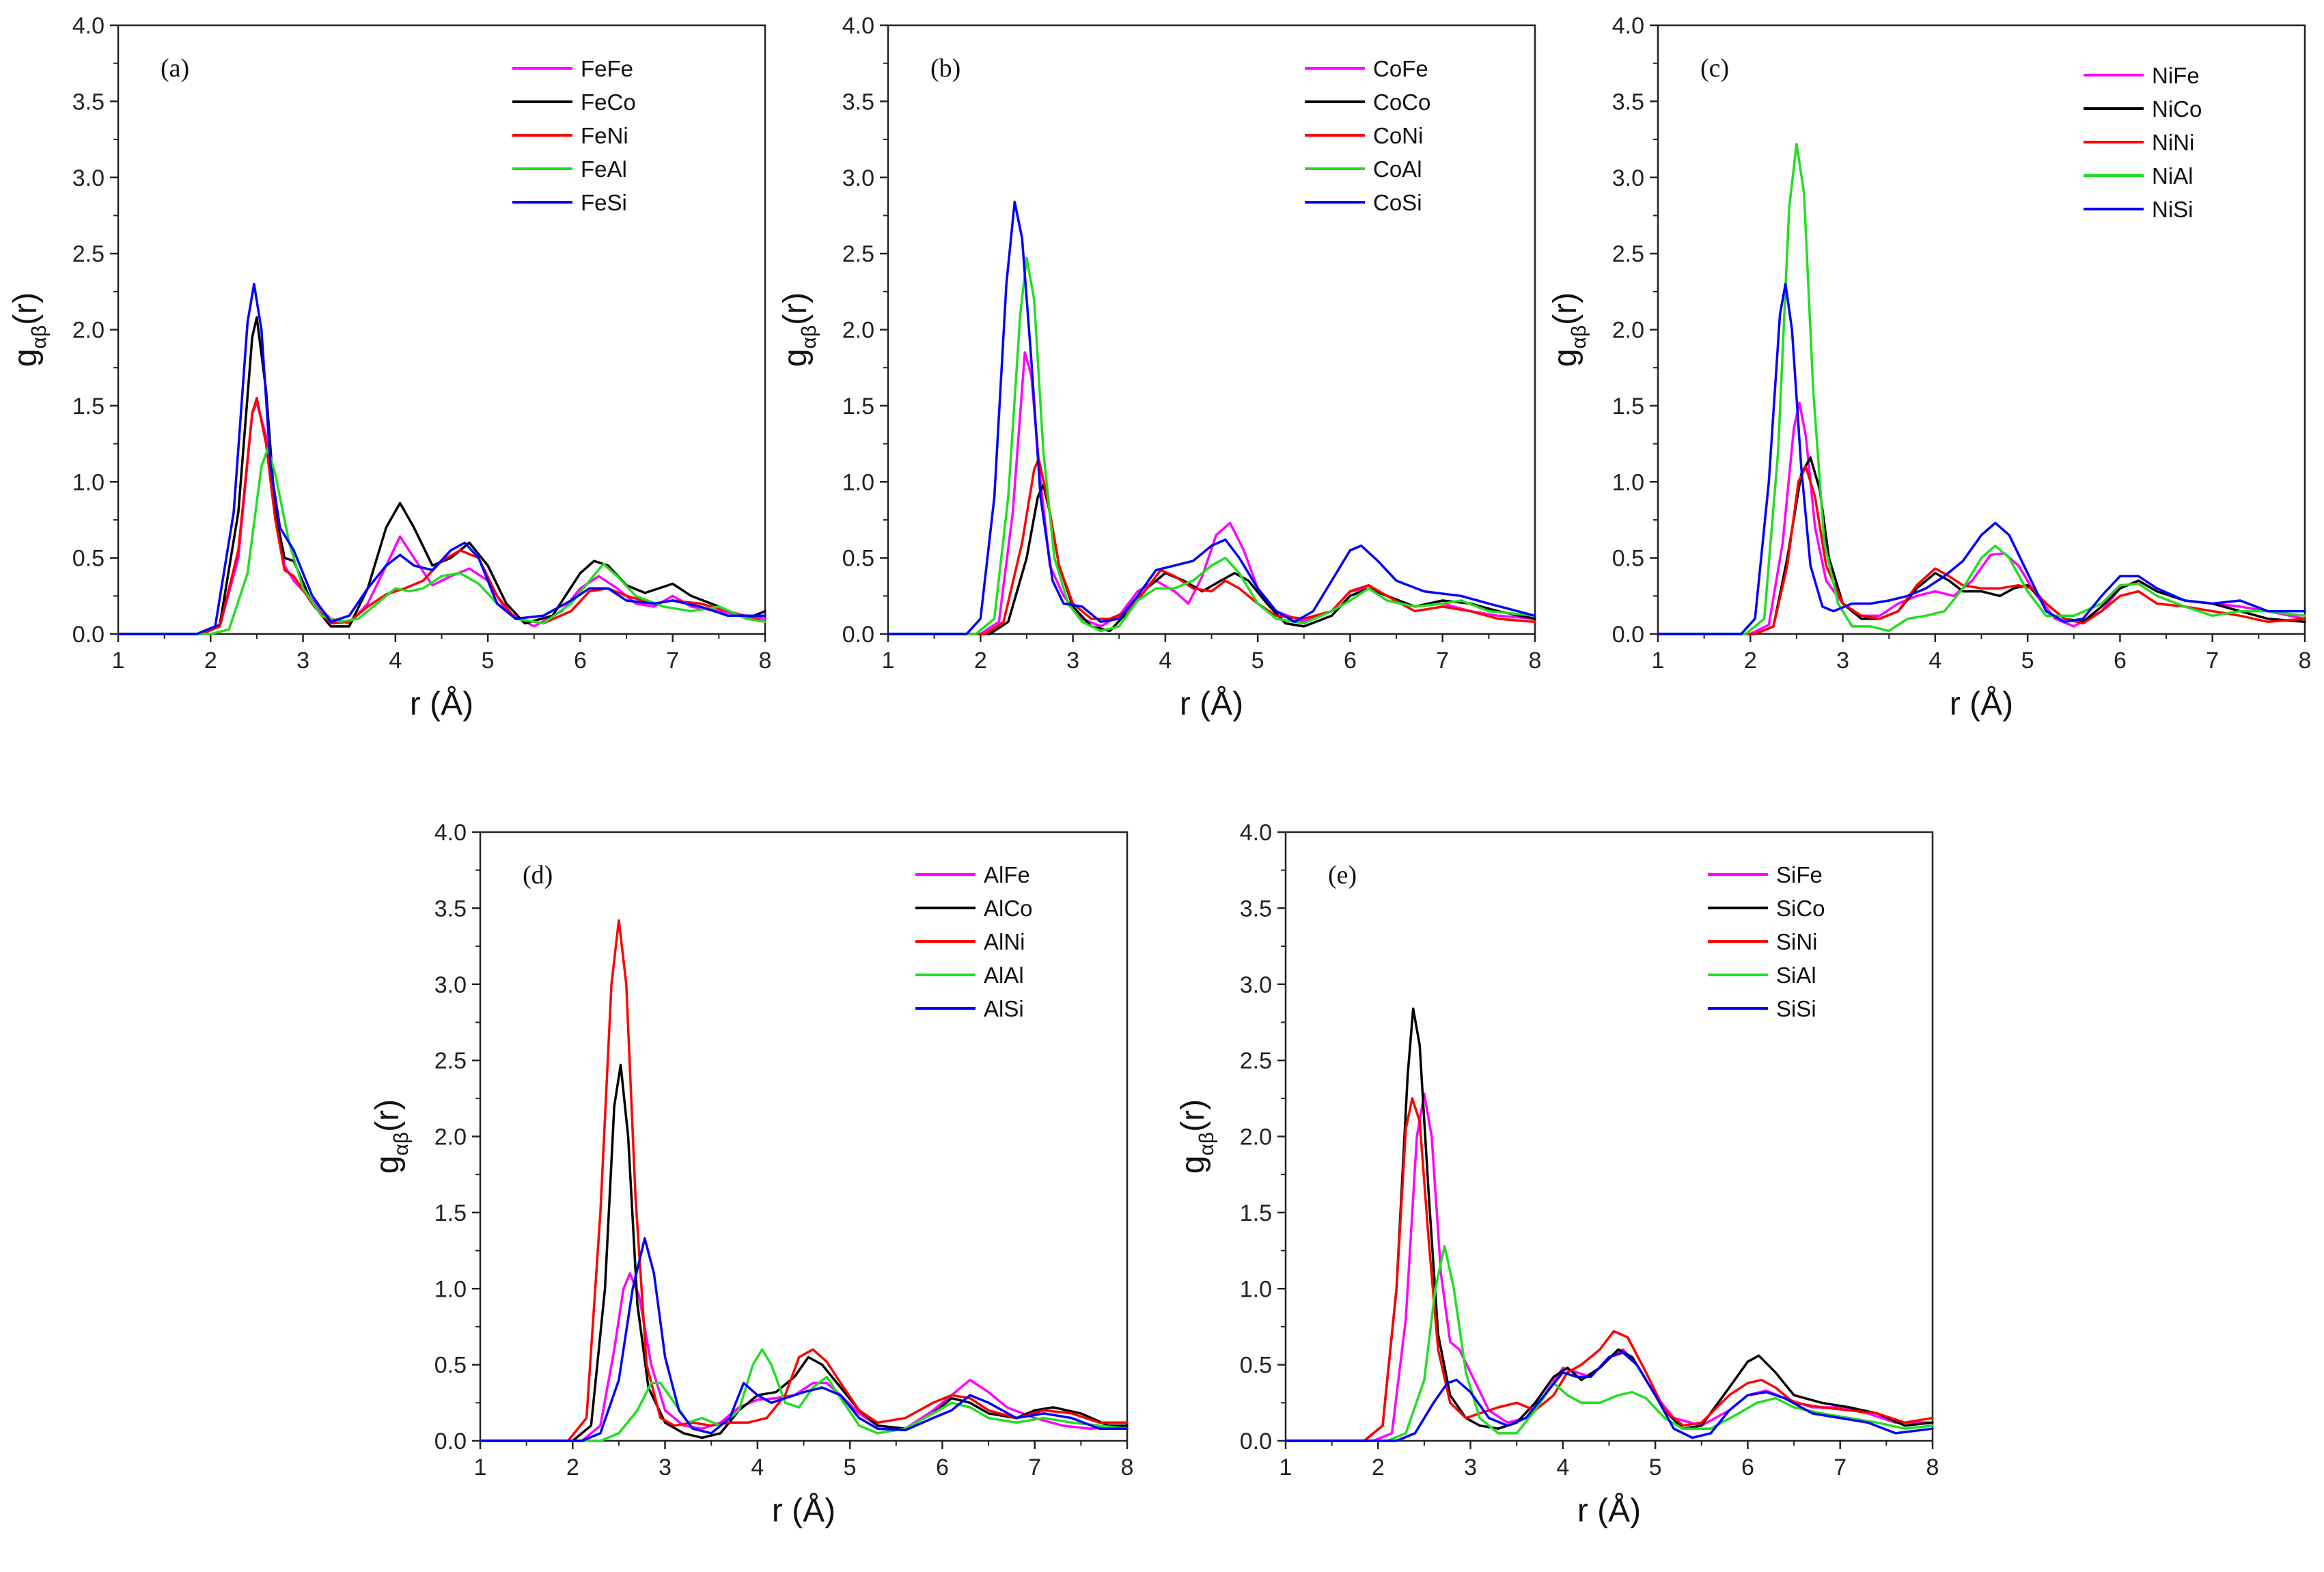  I want to click on series-line-NiSi, so click(1981, 458).